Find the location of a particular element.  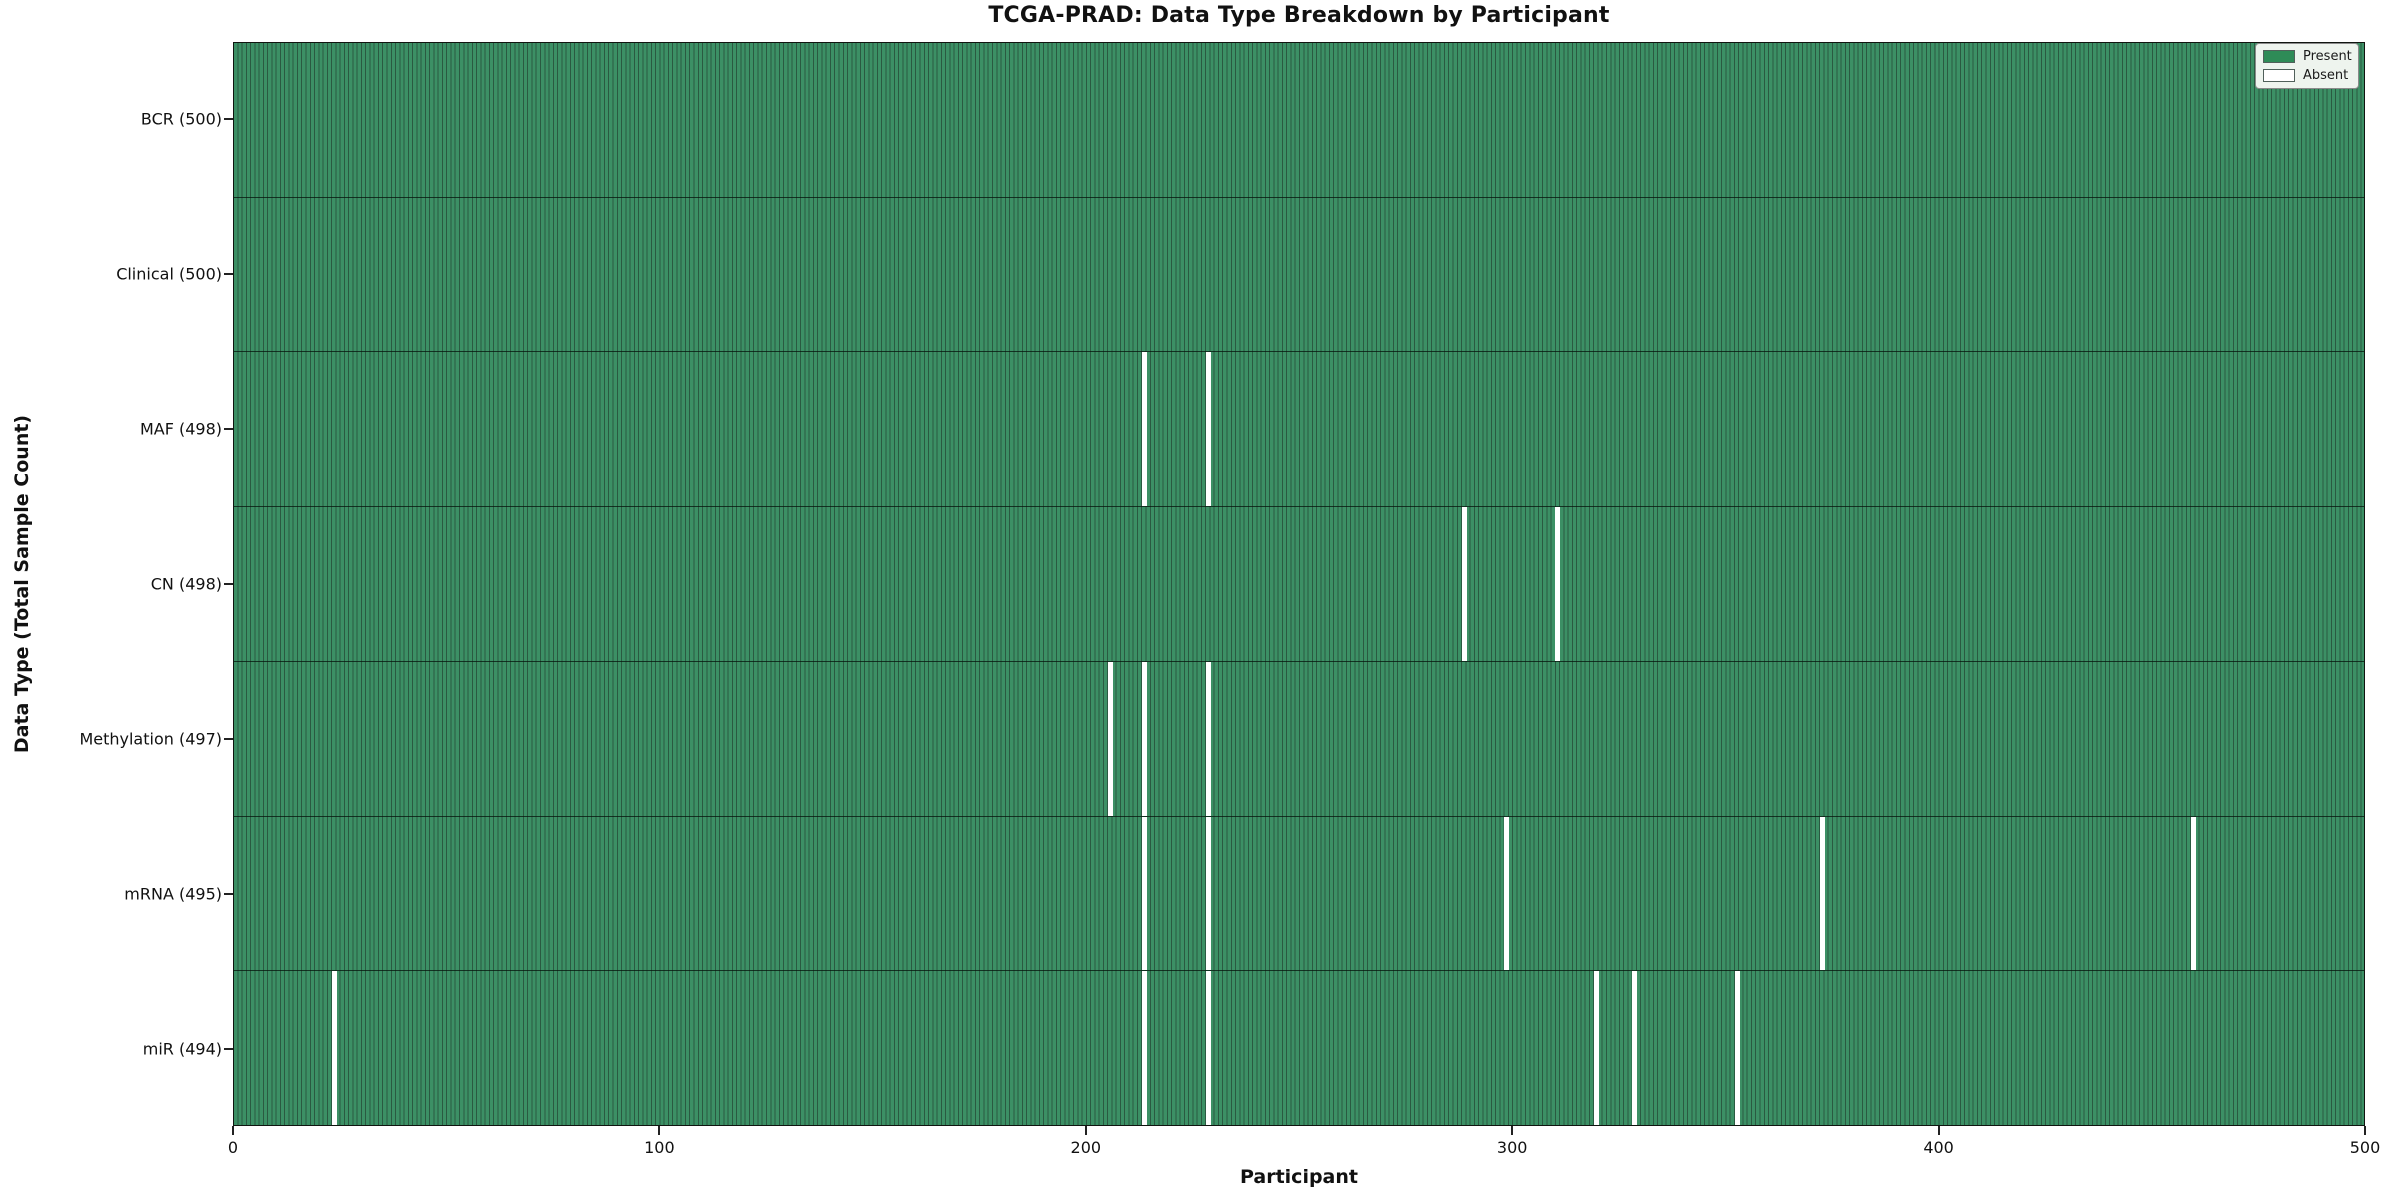

y-tick-label-Methylation: Methylation (497) is located at coordinates (150, 739).